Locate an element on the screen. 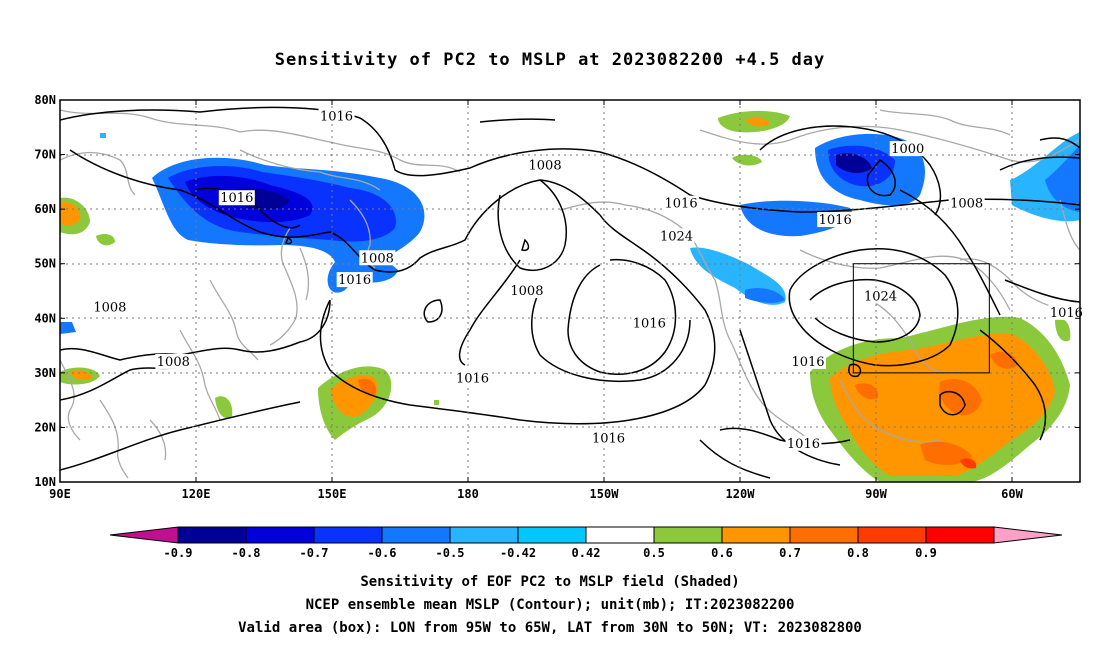  colorbar-label: -0.5 is located at coordinates (450, 553).